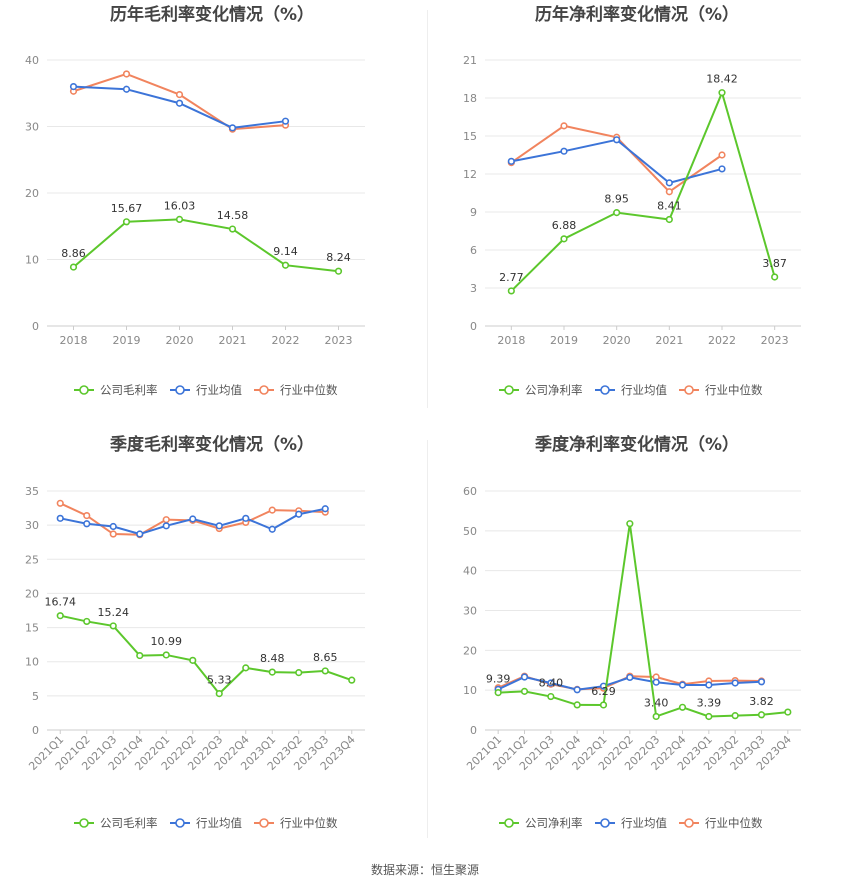 Image resolution: width=850 pixels, height=891 pixels. I want to click on y-tick-label: 21, so click(470, 60).